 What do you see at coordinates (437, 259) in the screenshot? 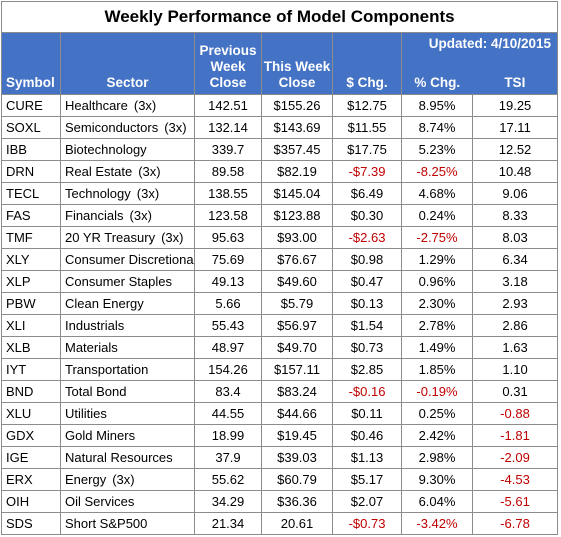
I see `cell-pct-chg: 1.29%` at bounding box center [437, 259].